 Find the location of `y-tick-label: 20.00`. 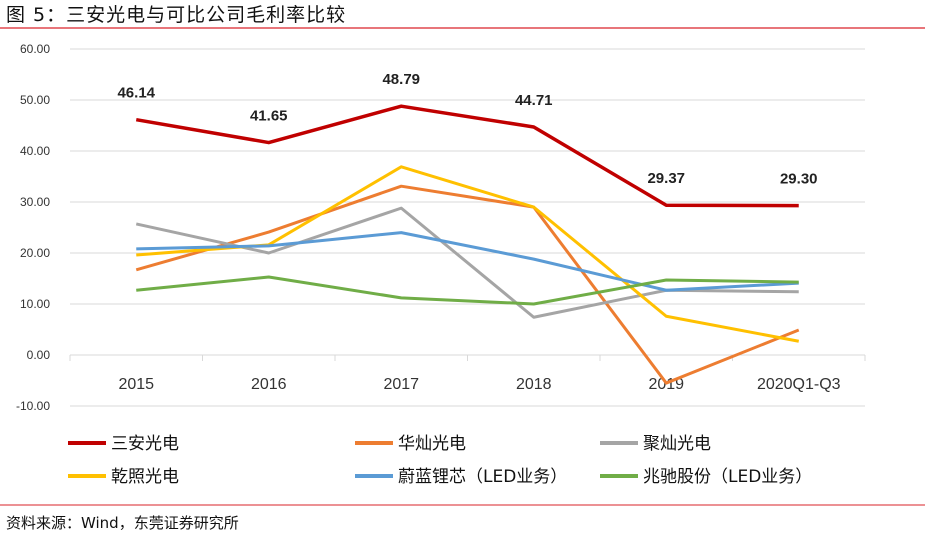

y-tick-label: 20.00 is located at coordinates (35, 253).